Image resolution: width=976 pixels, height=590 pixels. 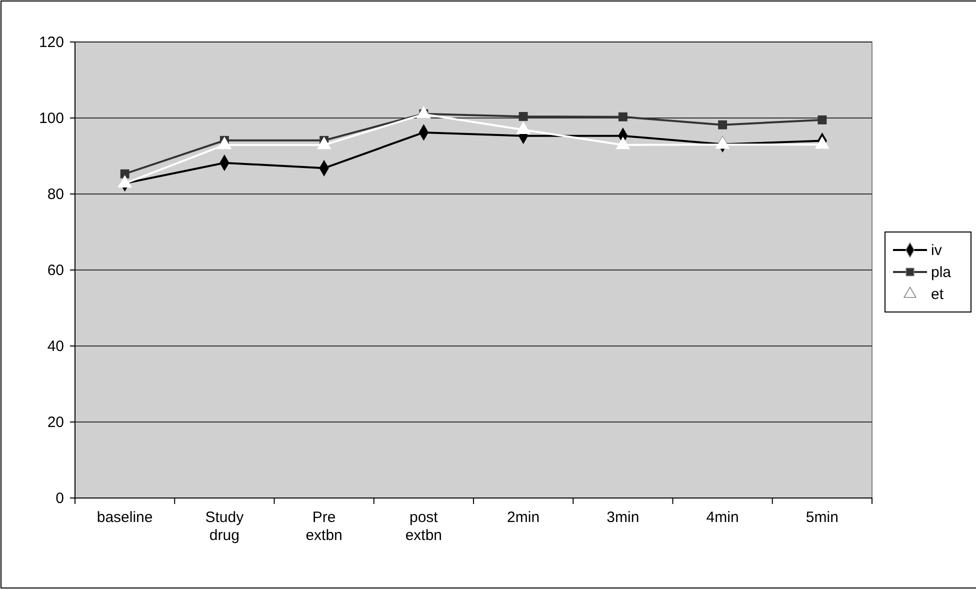 What do you see at coordinates (224, 526) in the screenshot?
I see `x-tick-label: Study drug` at bounding box center [224, 526].